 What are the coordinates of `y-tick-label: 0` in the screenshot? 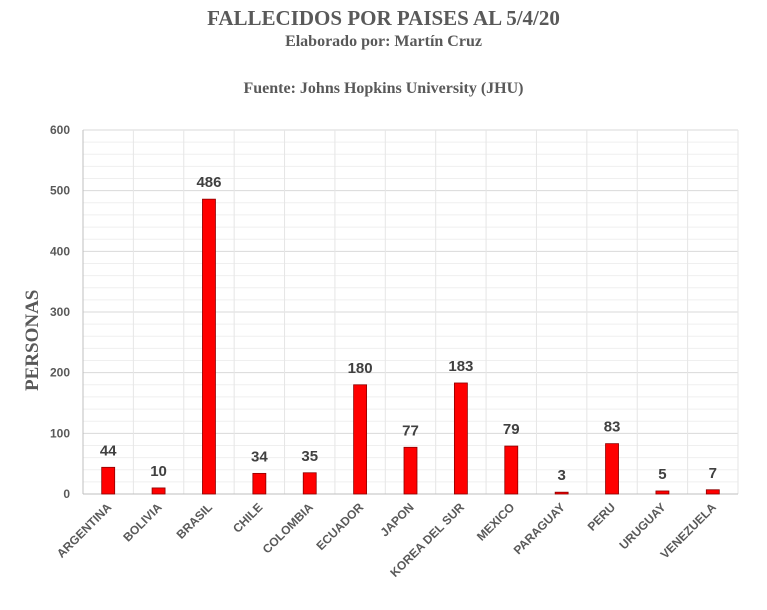 It's located at (66, 494).